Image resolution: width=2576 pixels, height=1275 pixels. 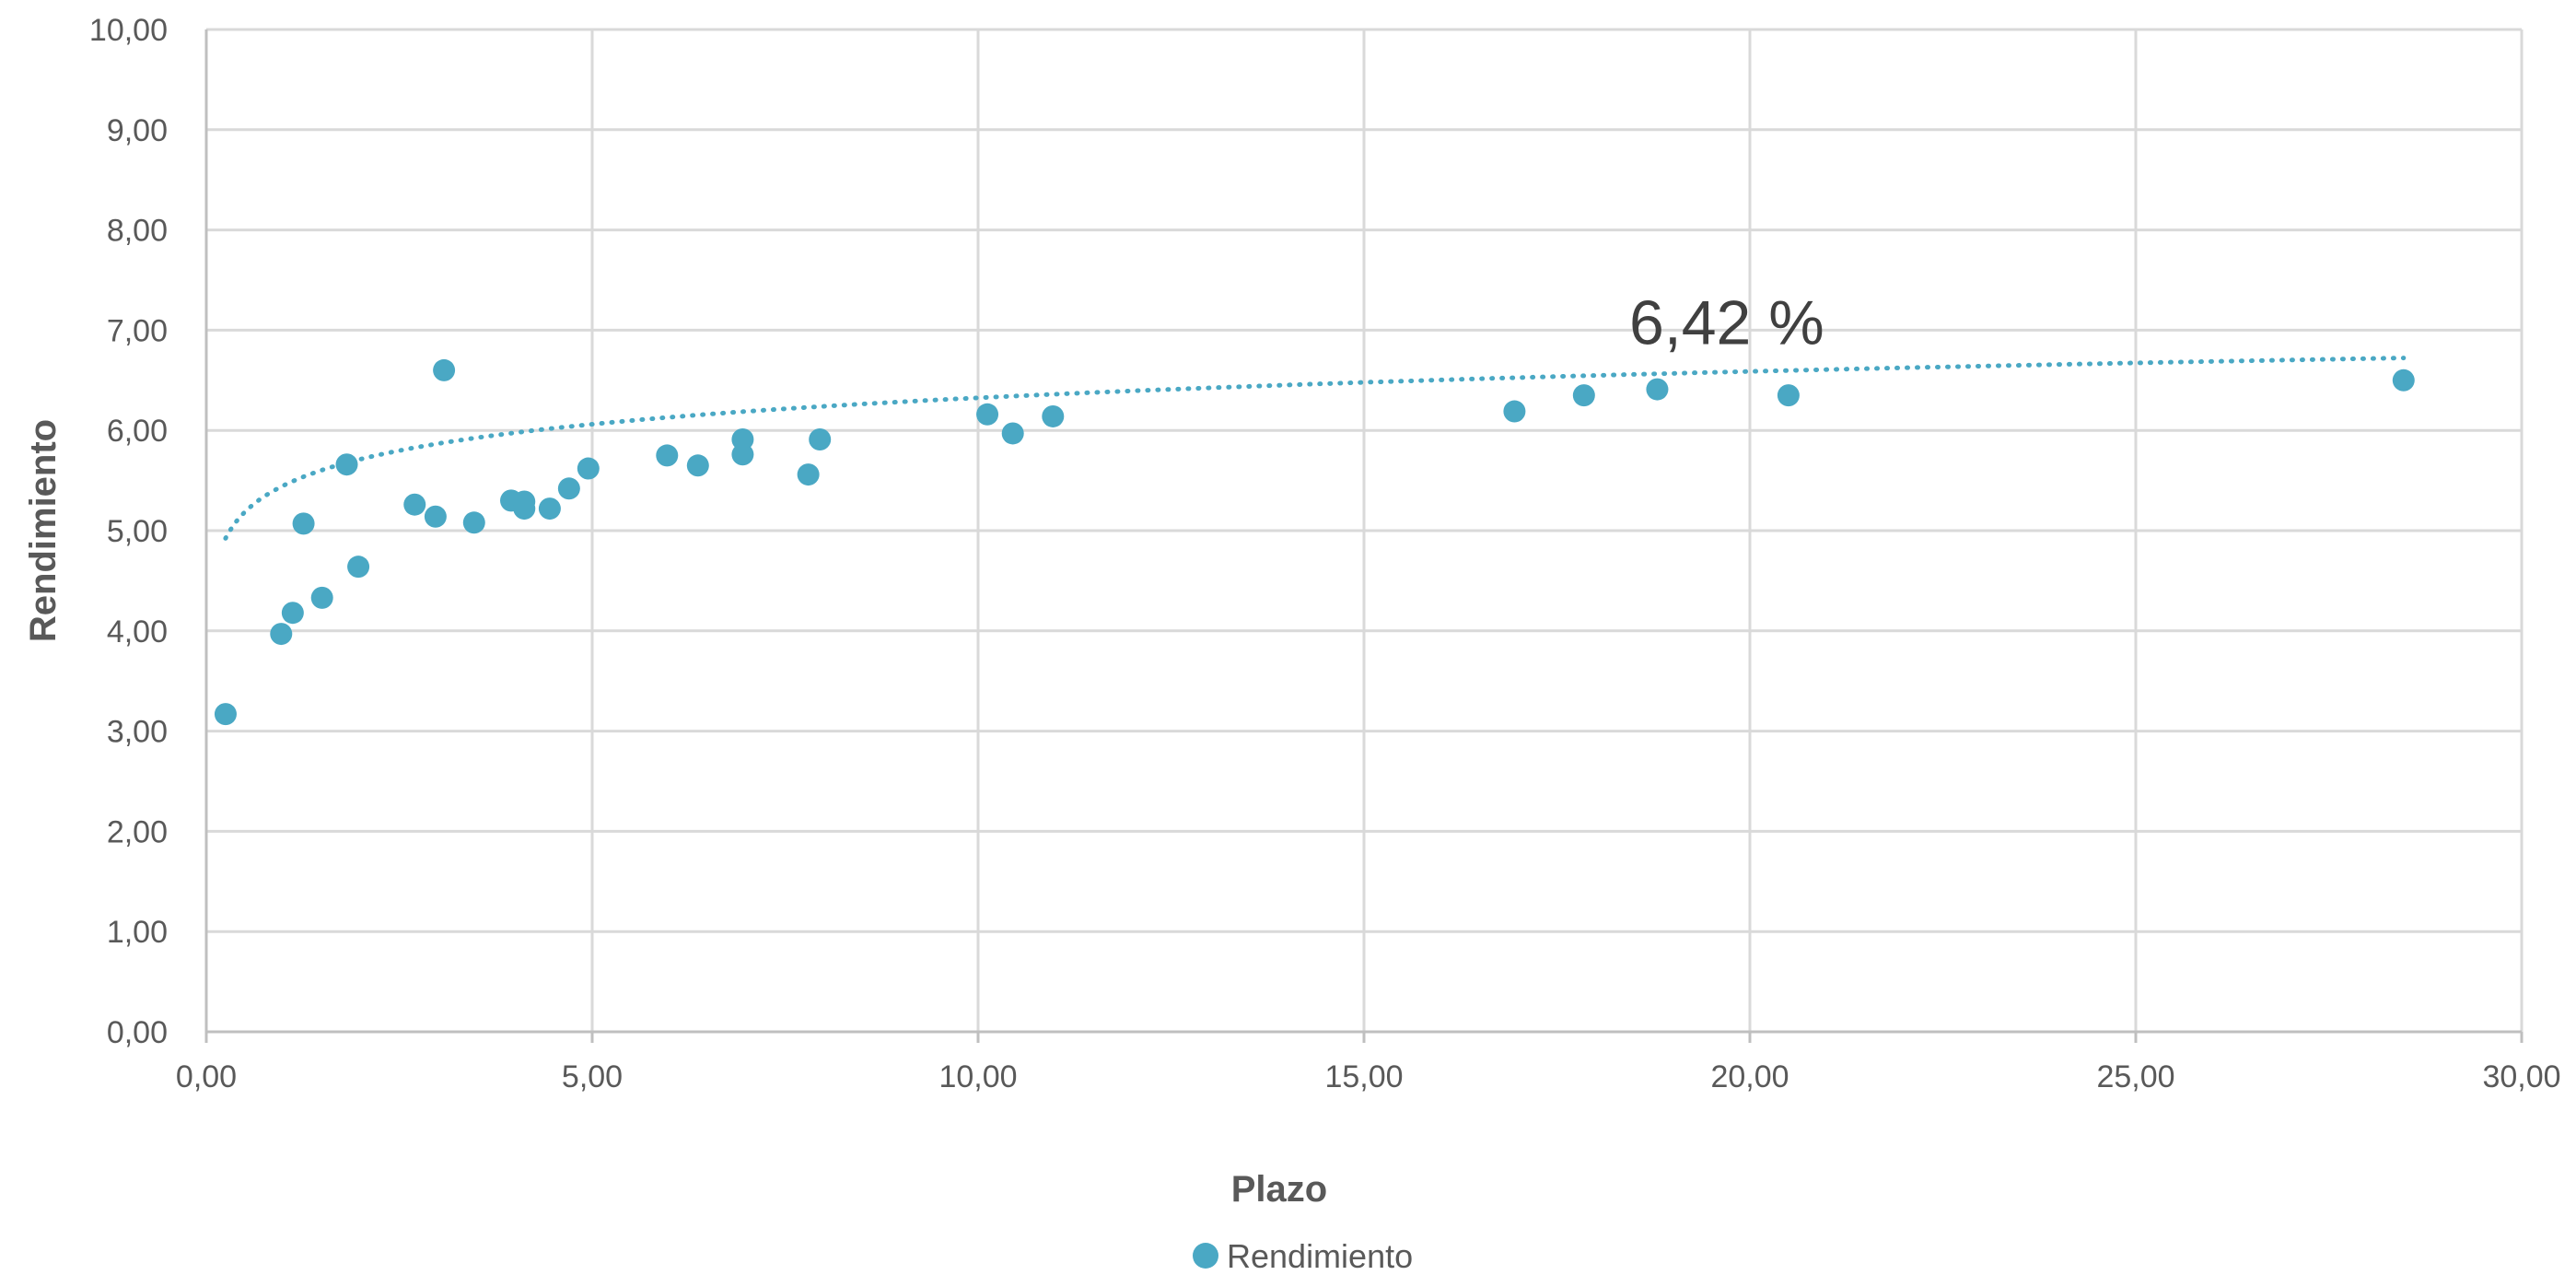 I want to click on y-tick-label: 5,00, so click(x=137, y=531).